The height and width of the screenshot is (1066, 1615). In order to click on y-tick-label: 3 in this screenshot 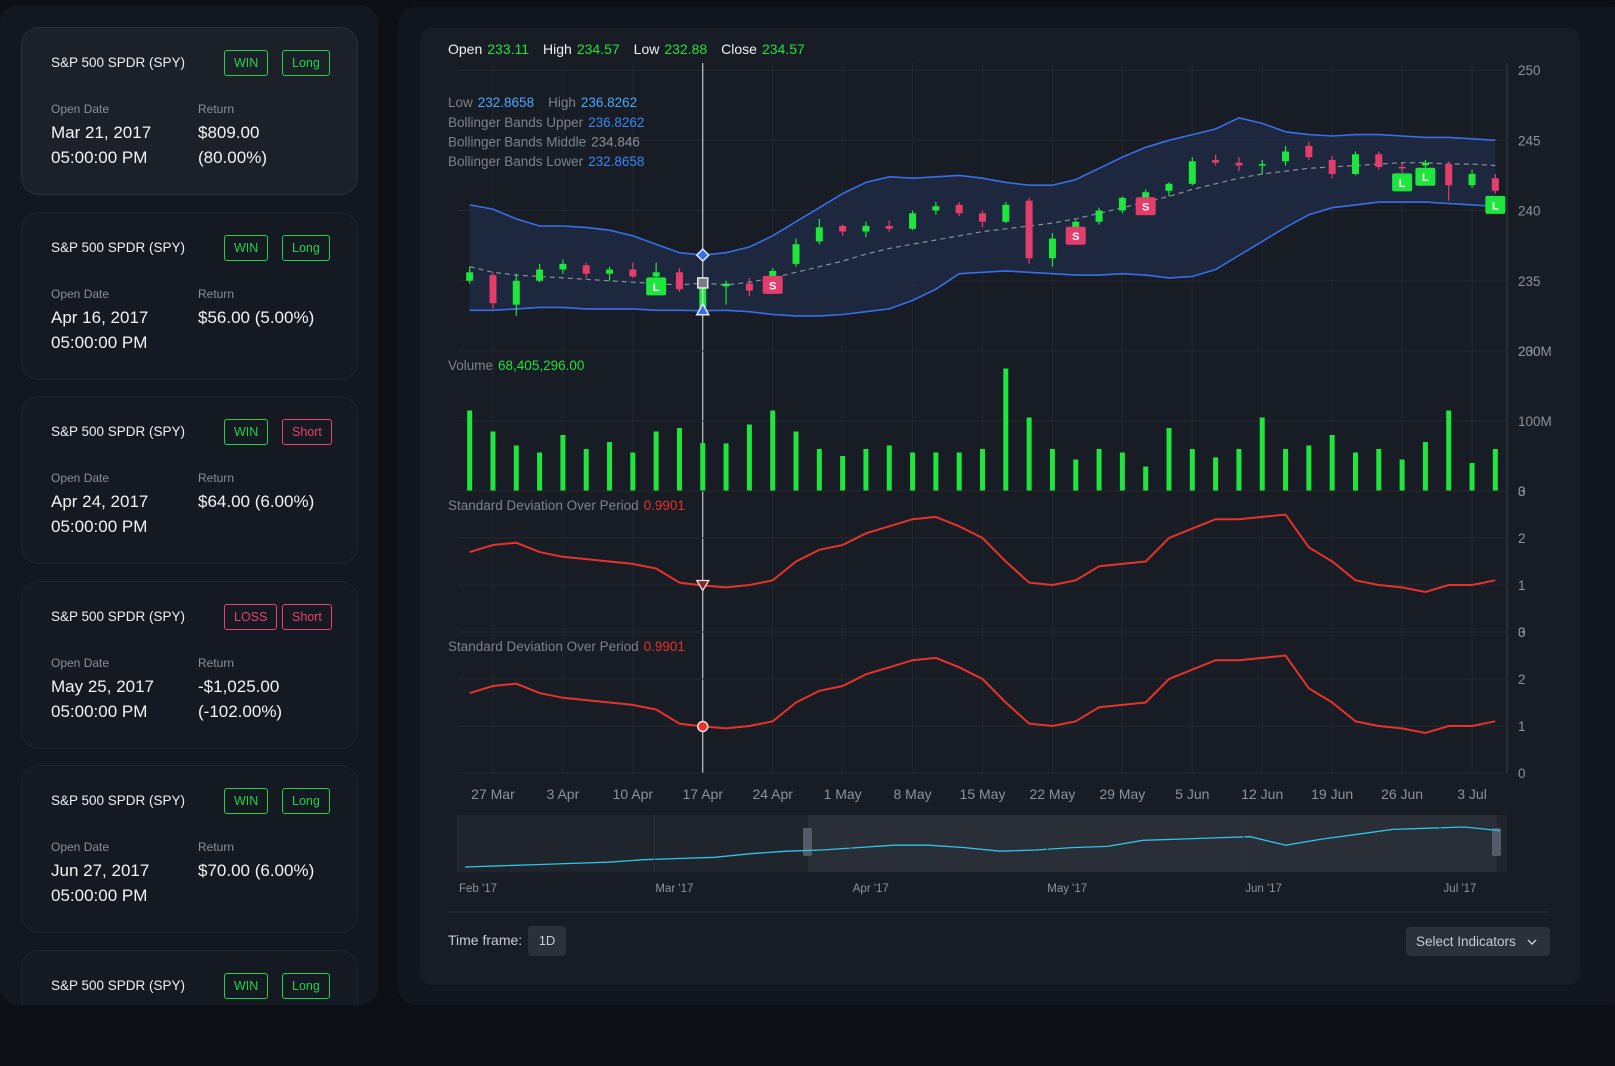, I will do `click(1522, 632)`.